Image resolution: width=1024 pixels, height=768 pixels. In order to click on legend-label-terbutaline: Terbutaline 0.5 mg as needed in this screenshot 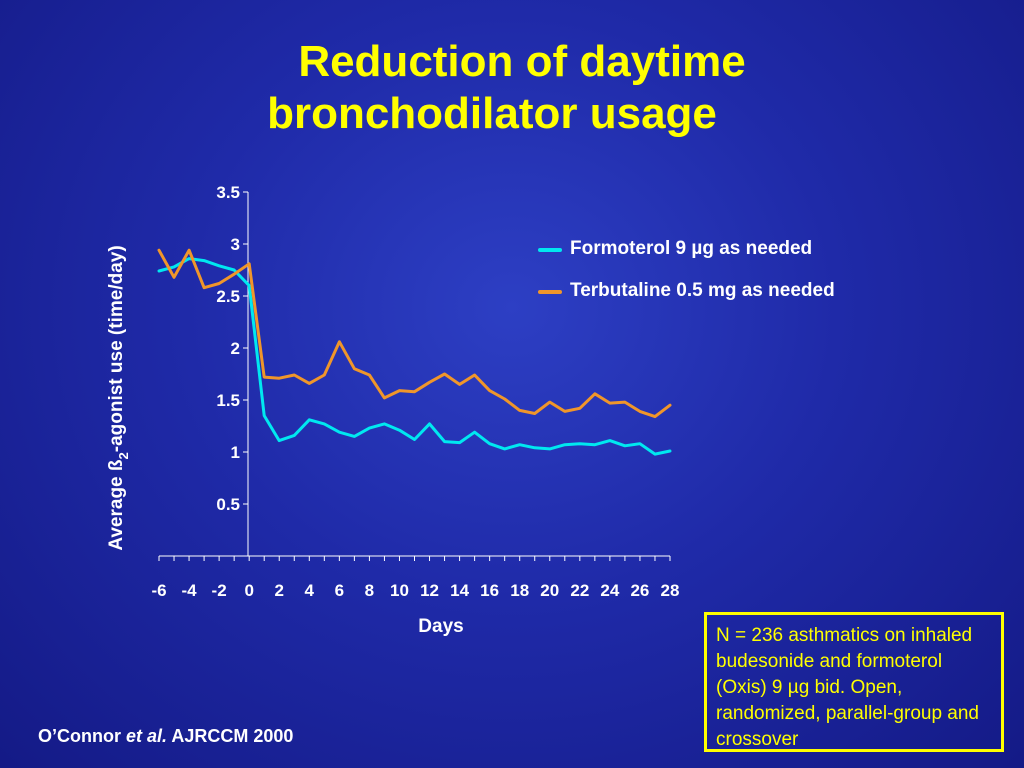, I will do `click(702, 290)`.